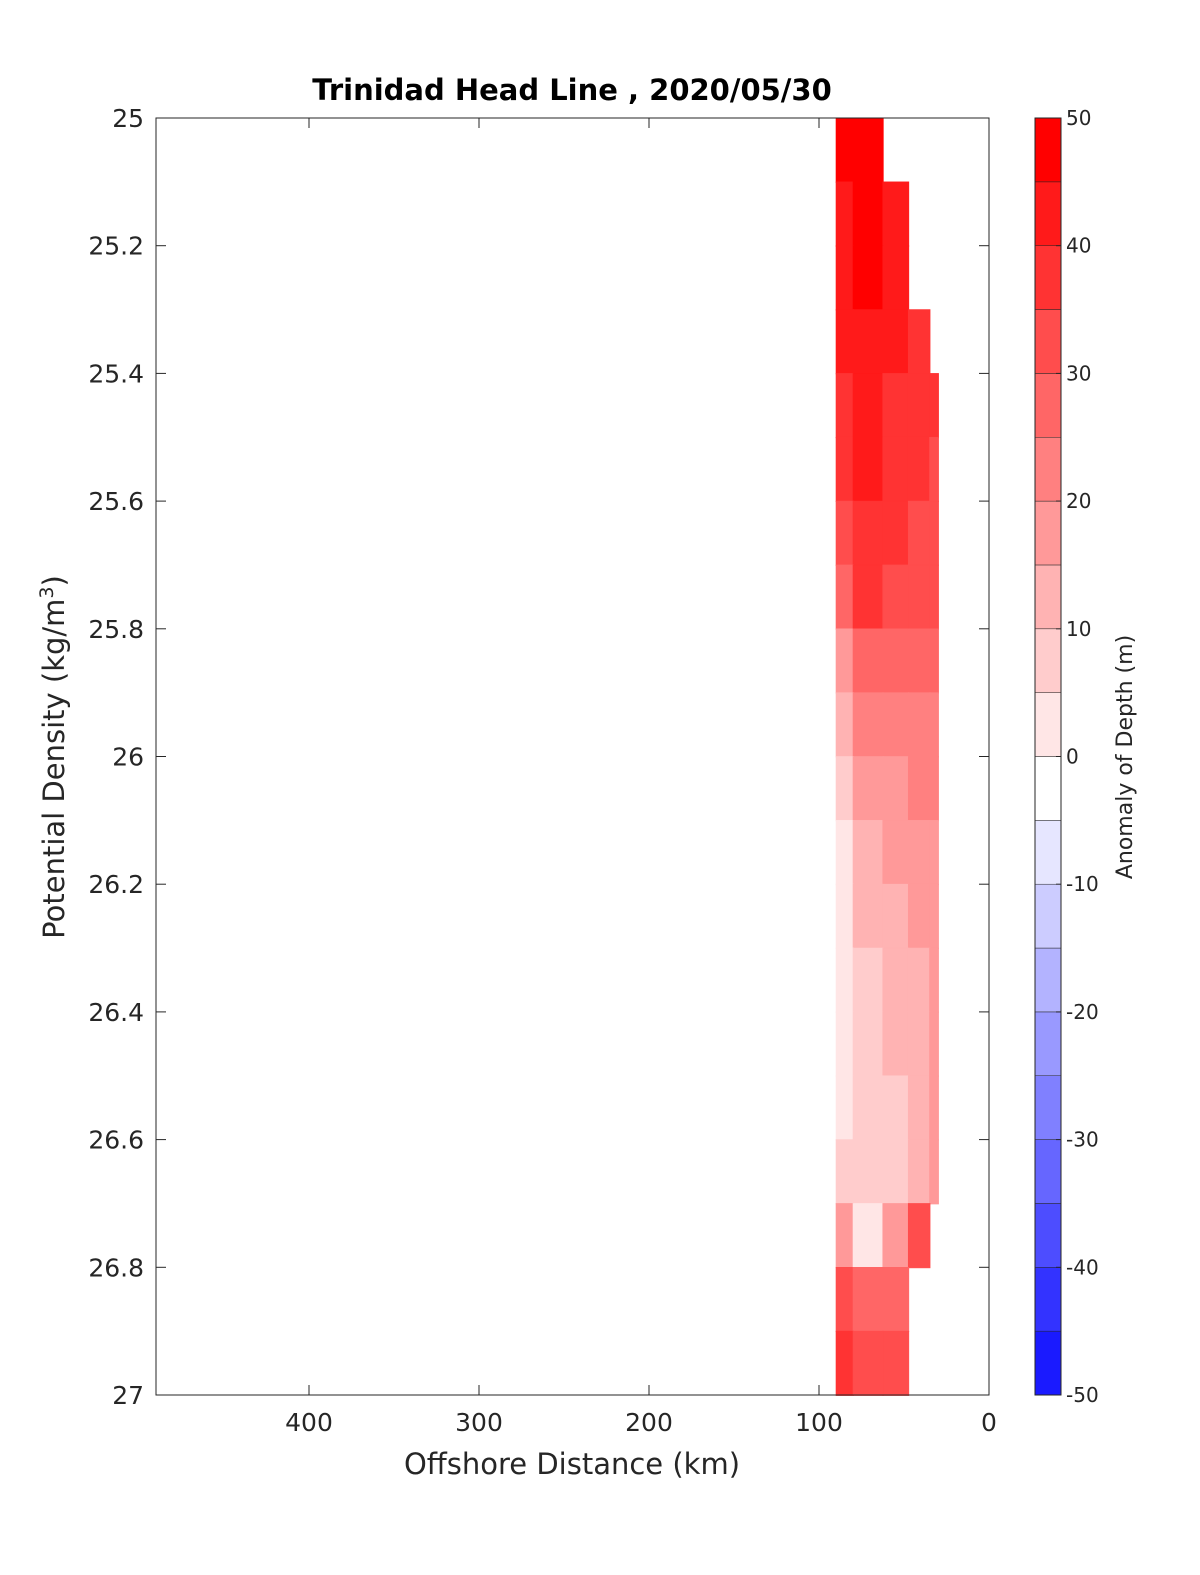  I want to click on x-tick-label: 300, so click(479, 1422).